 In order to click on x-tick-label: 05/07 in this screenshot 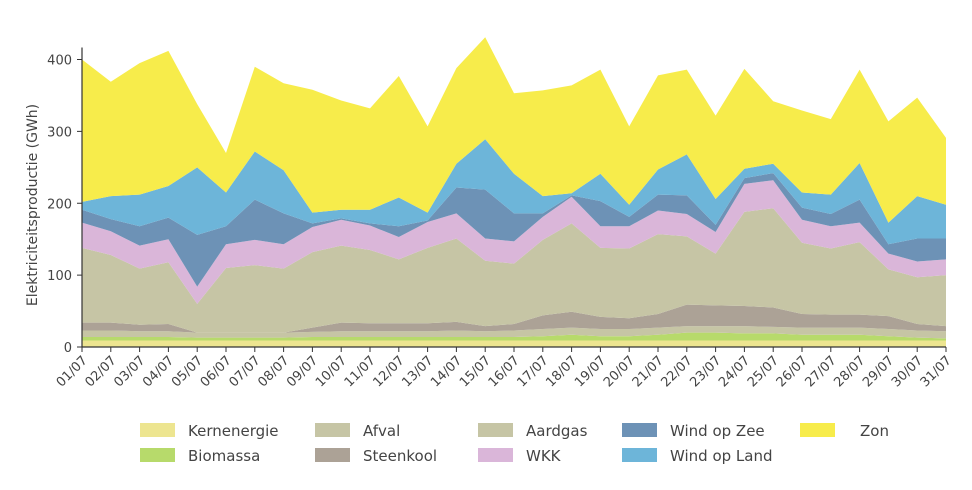, I will do `click(187, 371)`.